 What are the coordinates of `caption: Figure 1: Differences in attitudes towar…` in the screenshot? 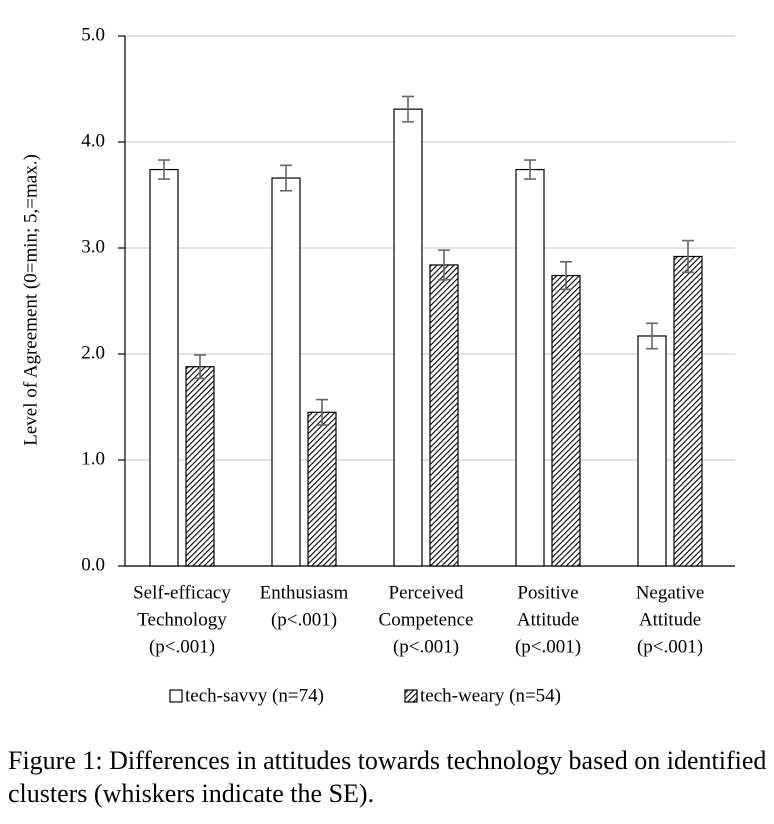 It's located at (387, 777).